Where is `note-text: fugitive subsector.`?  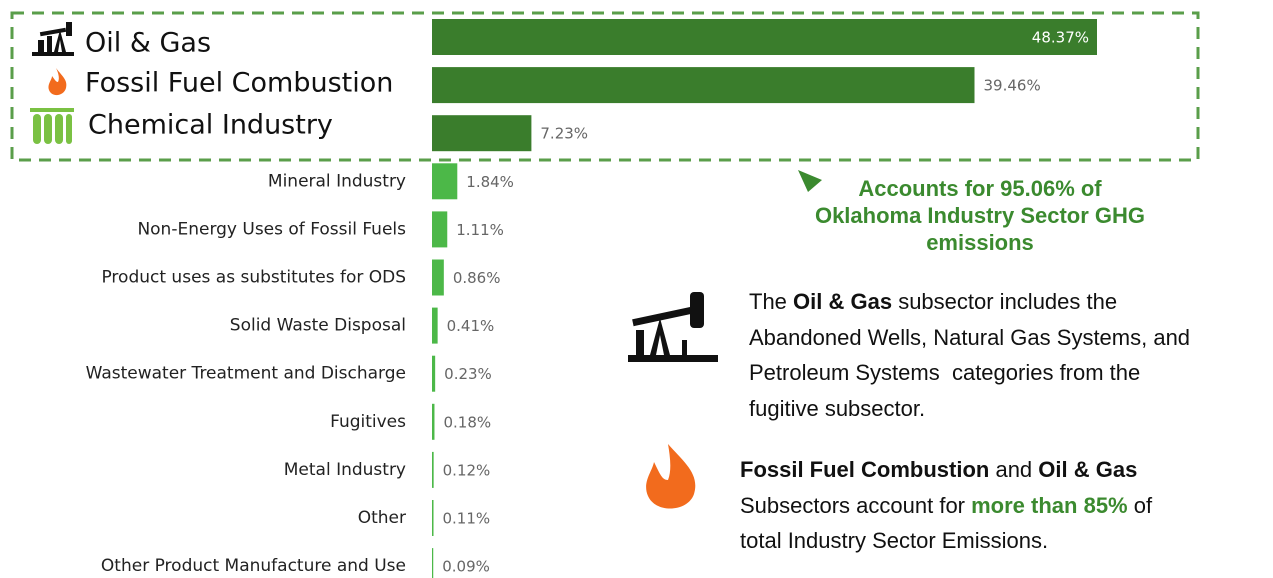 note-text: fugitive subsector. is located at coordinates (837, 408).